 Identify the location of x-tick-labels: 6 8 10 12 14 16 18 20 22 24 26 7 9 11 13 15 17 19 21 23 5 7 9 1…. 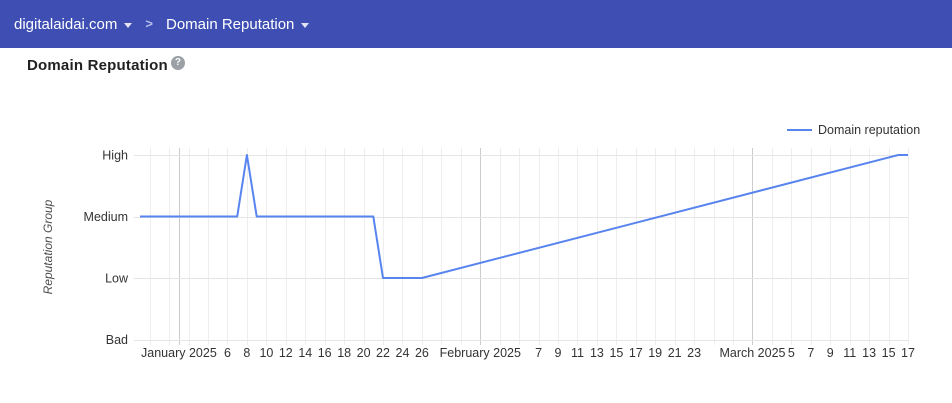
(569, 353).